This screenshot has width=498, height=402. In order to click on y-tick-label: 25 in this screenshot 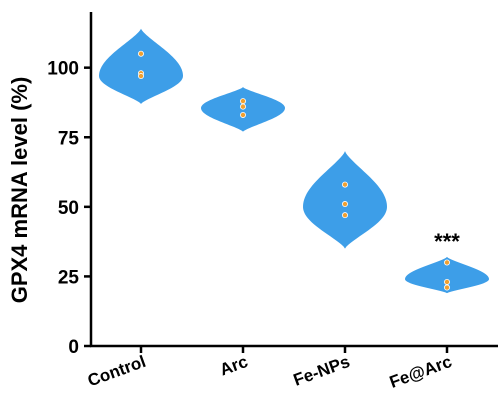, I will do `click(69, 277)`.